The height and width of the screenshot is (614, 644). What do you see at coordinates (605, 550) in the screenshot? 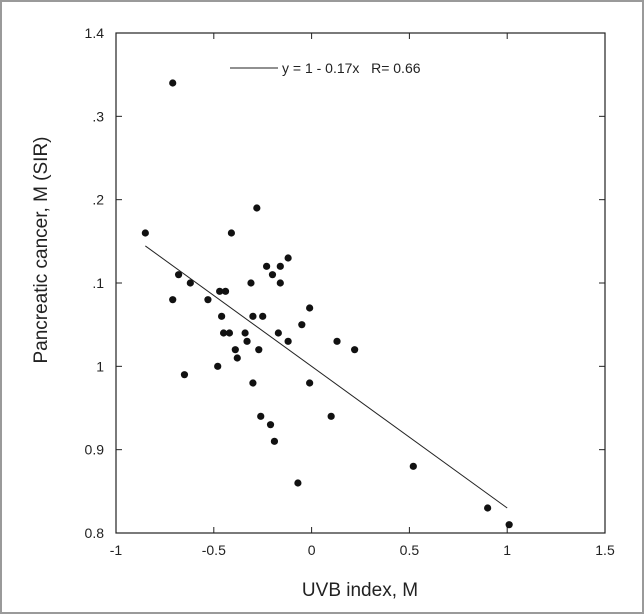
I see `x-tick-label: 1.5` at bounding box center [605, 550].